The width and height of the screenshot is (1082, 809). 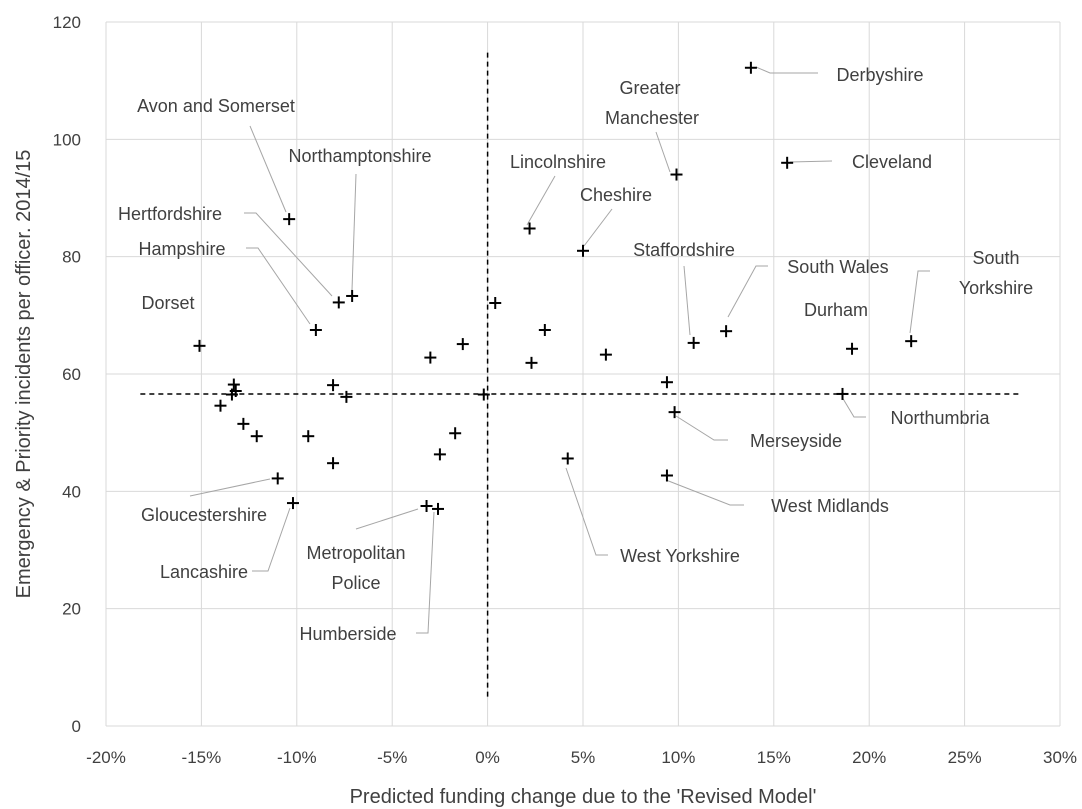 I want to click on x-tick-label: -10%, so click(x=297, y=757).